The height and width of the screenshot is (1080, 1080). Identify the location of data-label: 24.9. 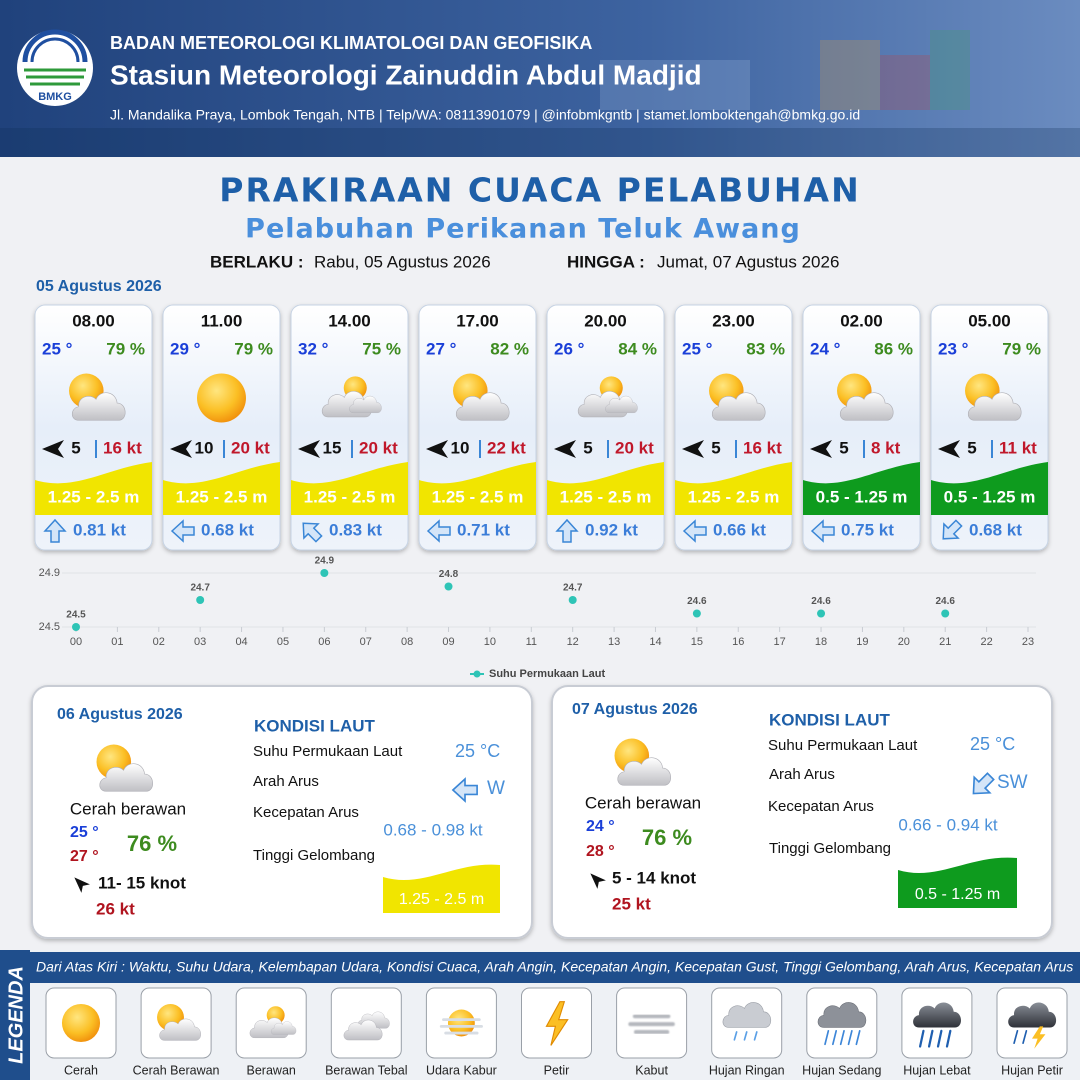
(325, 561).